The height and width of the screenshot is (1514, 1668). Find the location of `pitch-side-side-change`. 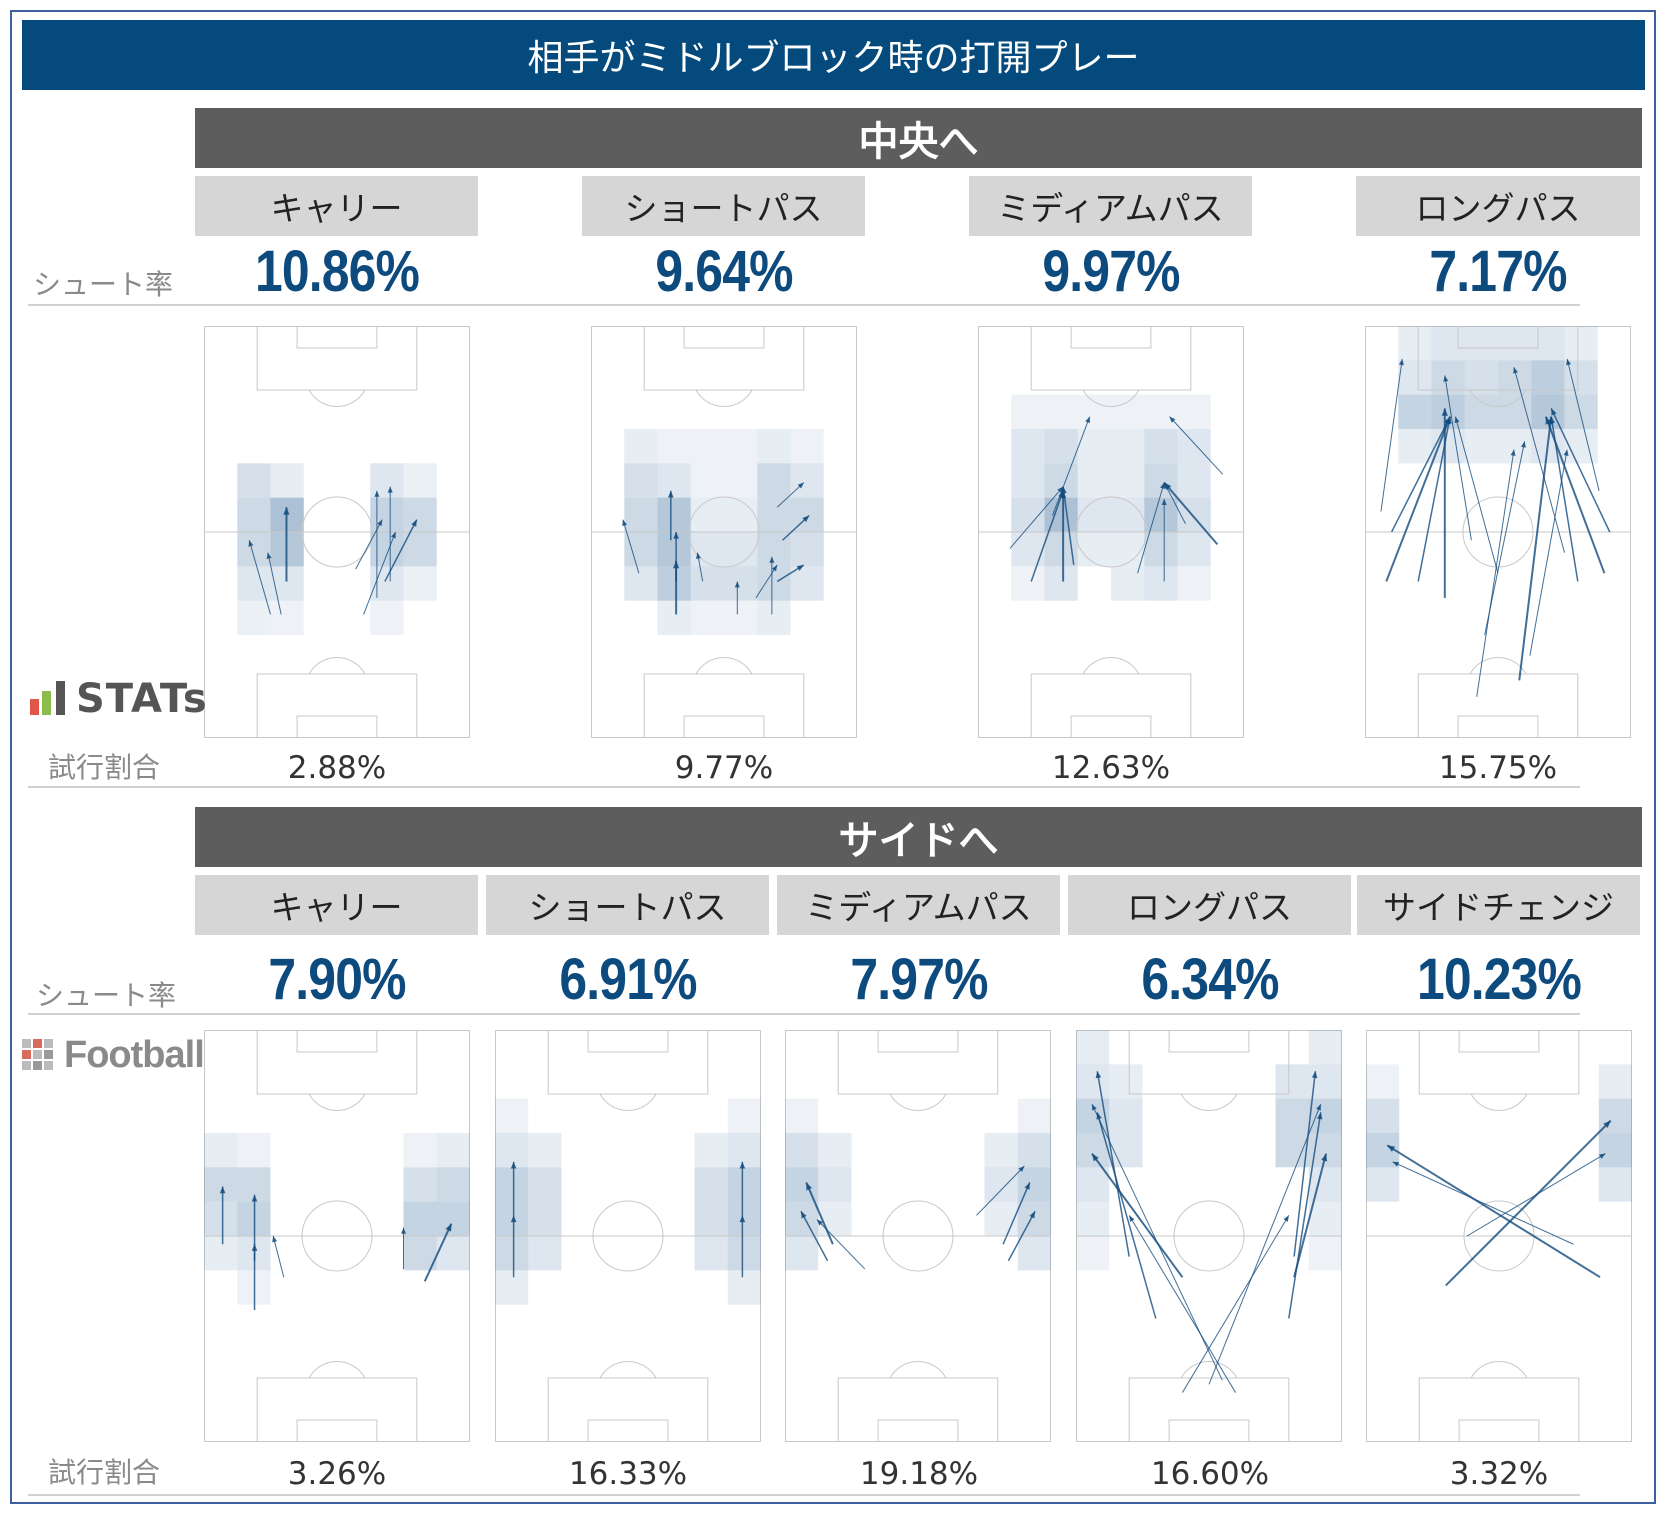

pitch-side-side-change is located at coordinates (1499, 1236).